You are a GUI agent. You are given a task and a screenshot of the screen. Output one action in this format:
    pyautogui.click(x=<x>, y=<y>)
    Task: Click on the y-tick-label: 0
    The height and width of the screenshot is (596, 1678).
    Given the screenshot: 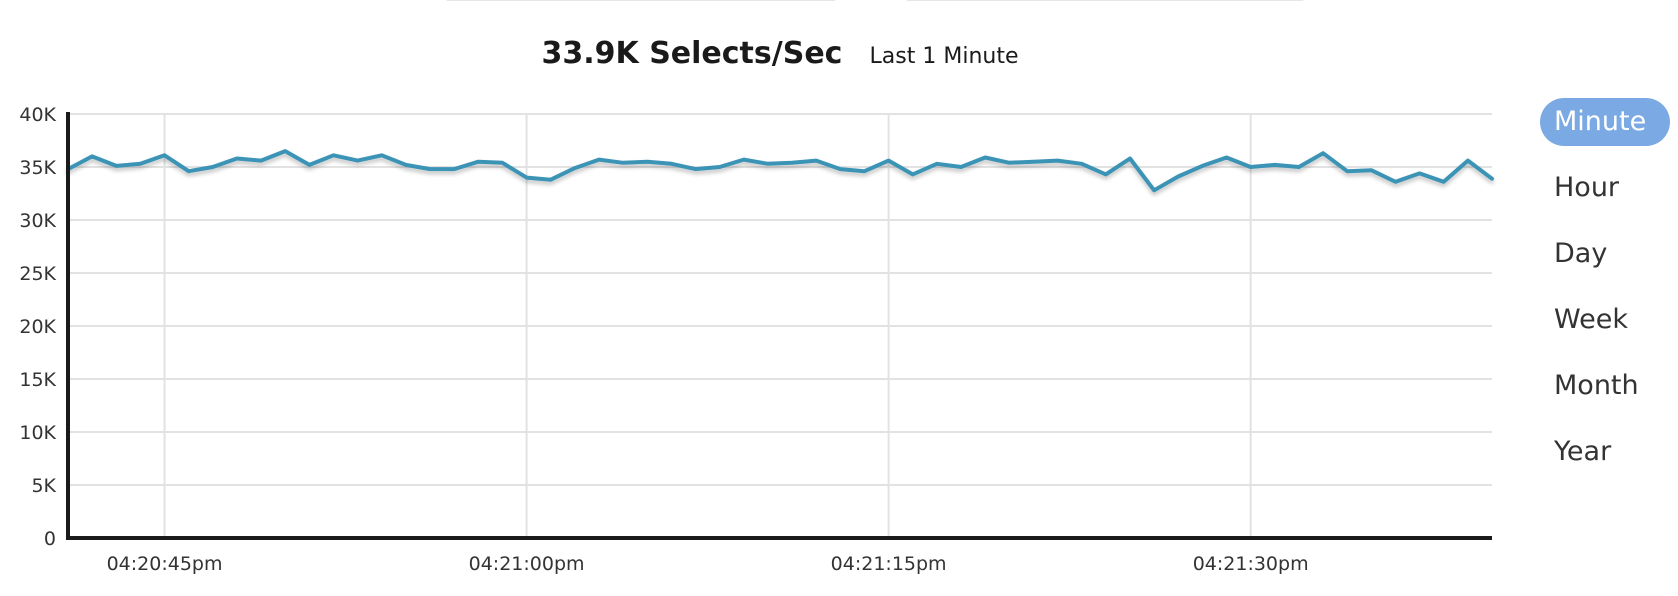 What is the action you would take?
    pyautogui.click(x=50, y=539)
    